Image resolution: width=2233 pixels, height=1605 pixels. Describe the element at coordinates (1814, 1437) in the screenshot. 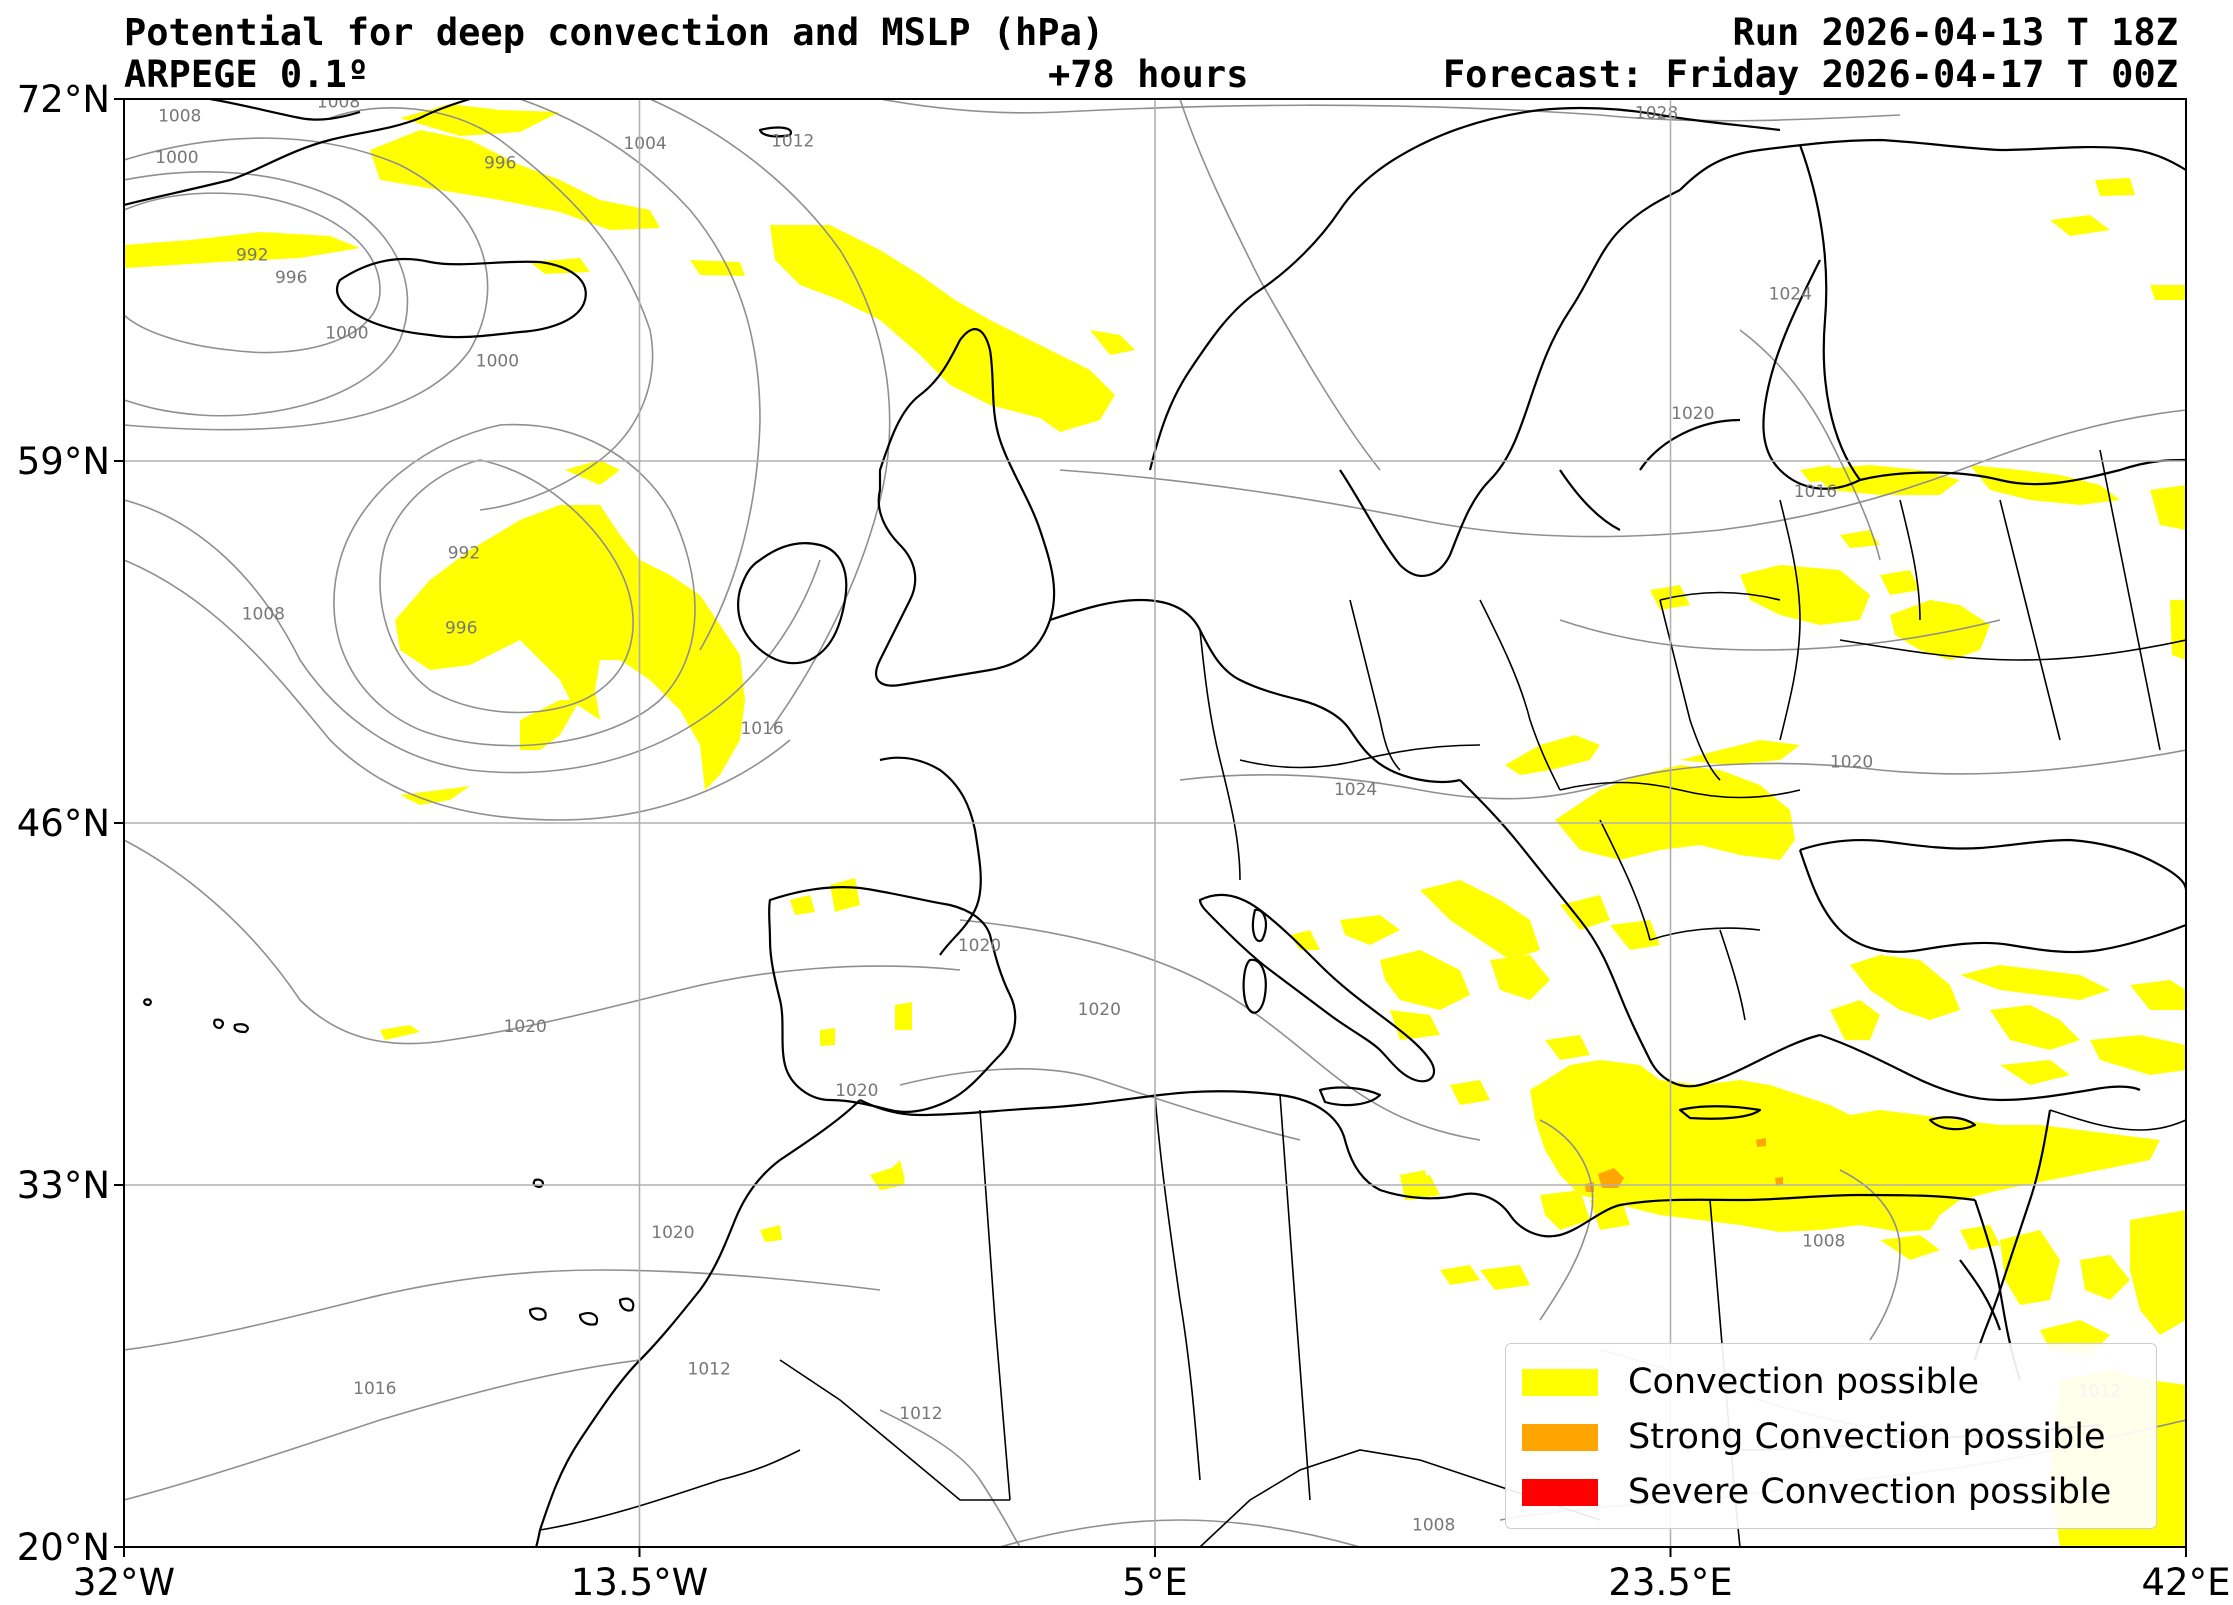

I see `legend-item-strong-convection: Strong Convection possible` at that location.